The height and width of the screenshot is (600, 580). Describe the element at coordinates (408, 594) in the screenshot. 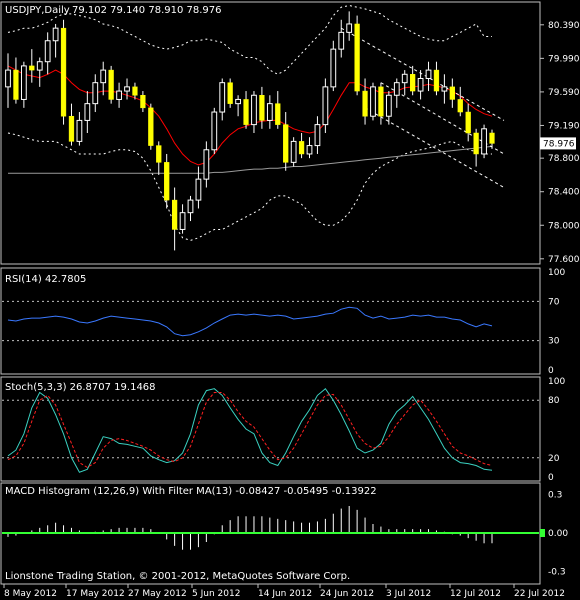

I see `time-tick-label: 3 Jul 2012` at that location.